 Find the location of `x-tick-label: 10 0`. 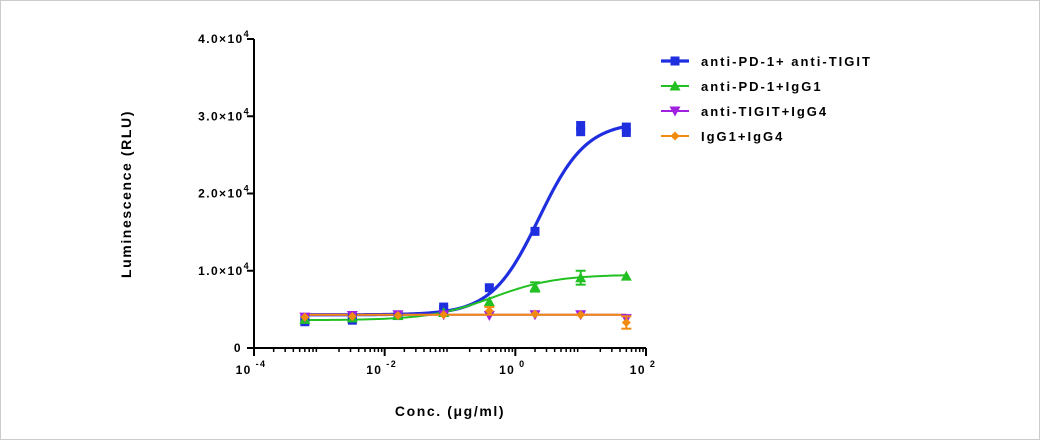

x-tick-label: 10 0 is located at coordinates (512, 368).